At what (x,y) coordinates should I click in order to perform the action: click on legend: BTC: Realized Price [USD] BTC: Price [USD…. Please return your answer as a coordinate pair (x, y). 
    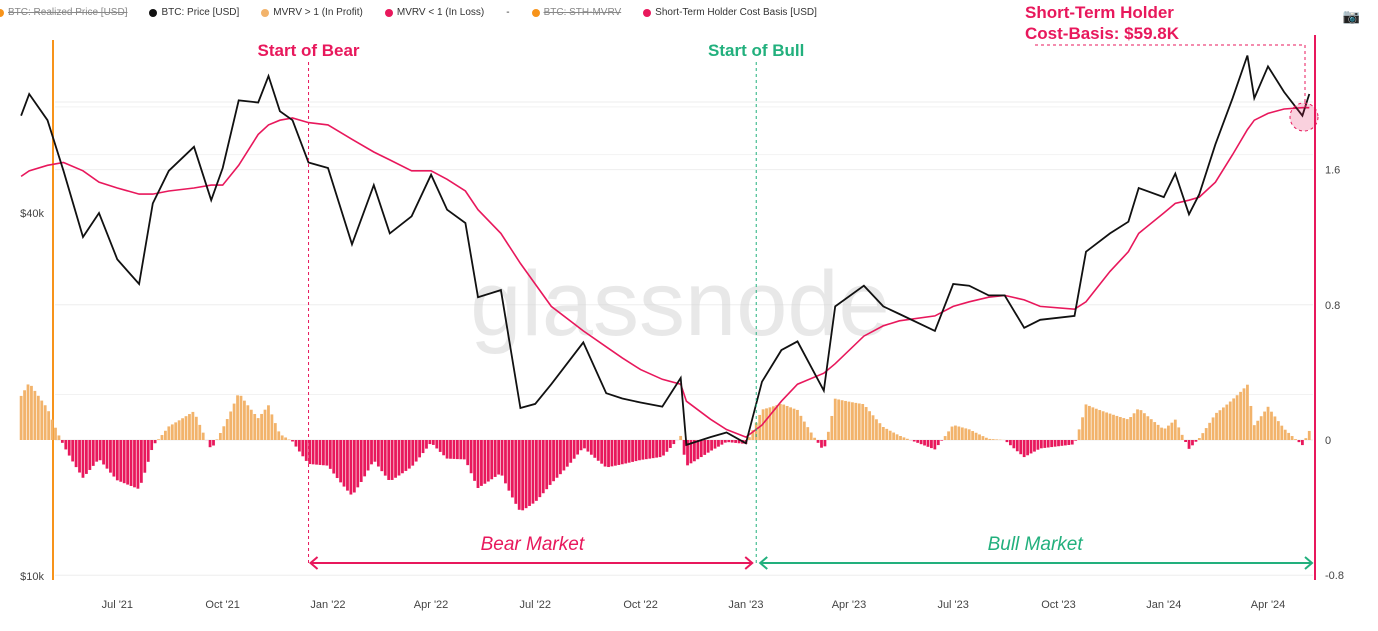
    Looking at the image, I should click on (408, 12).